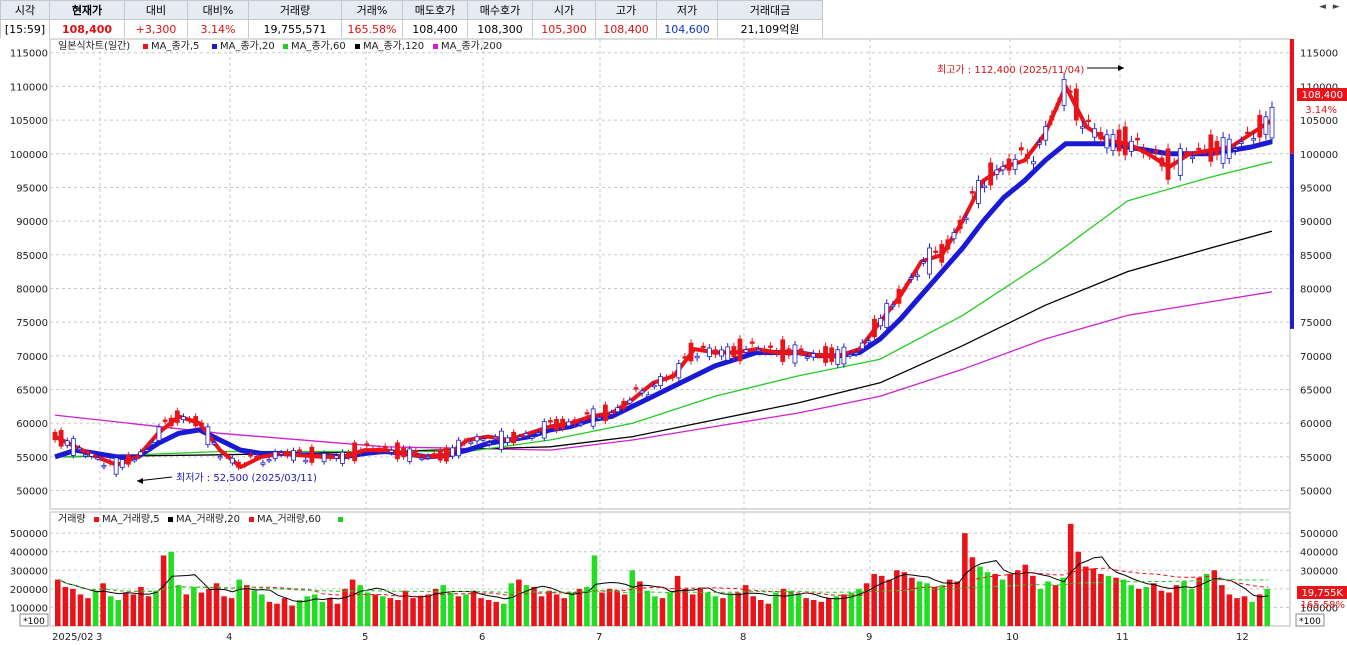  Describe the element at coordinates (1292, 96) in the screenshot. I see `axis-color-bar-up` at that location.